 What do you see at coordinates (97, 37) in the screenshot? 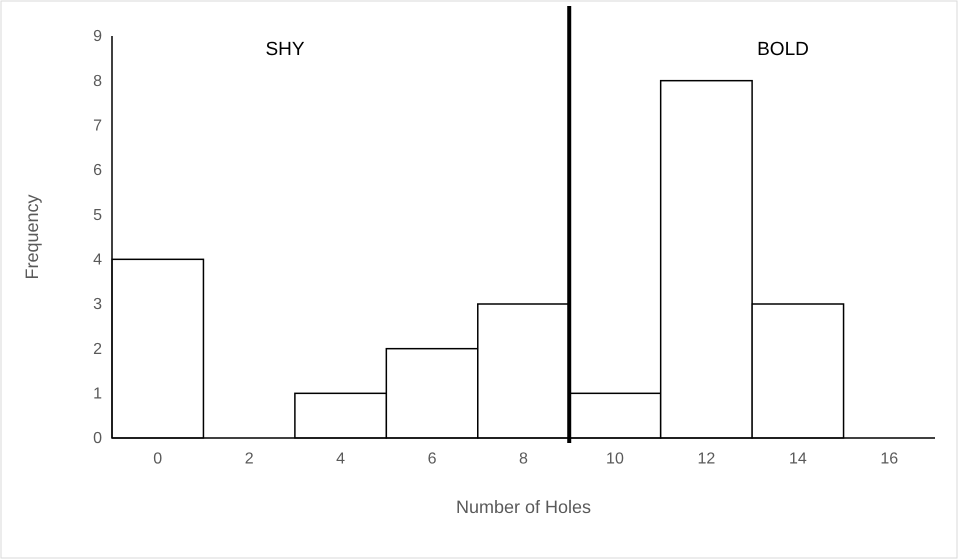
I see `y-tick-label: 9` at bounding box center [97, 37].